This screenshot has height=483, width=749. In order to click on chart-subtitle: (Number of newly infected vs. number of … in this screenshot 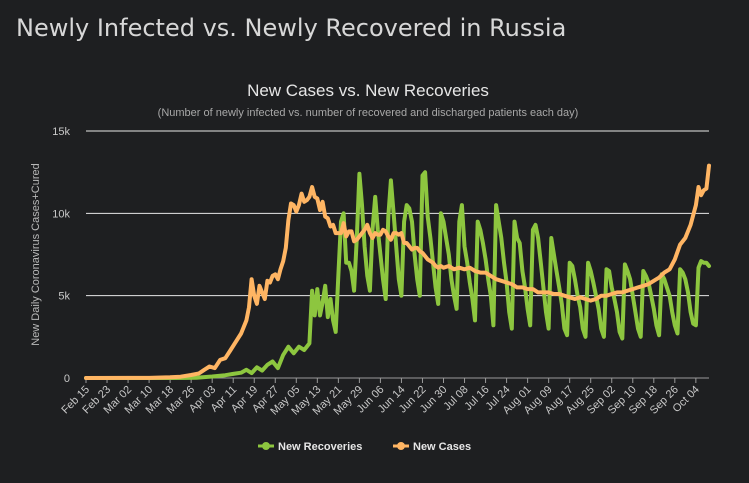, I will do `click(368, 113)`.